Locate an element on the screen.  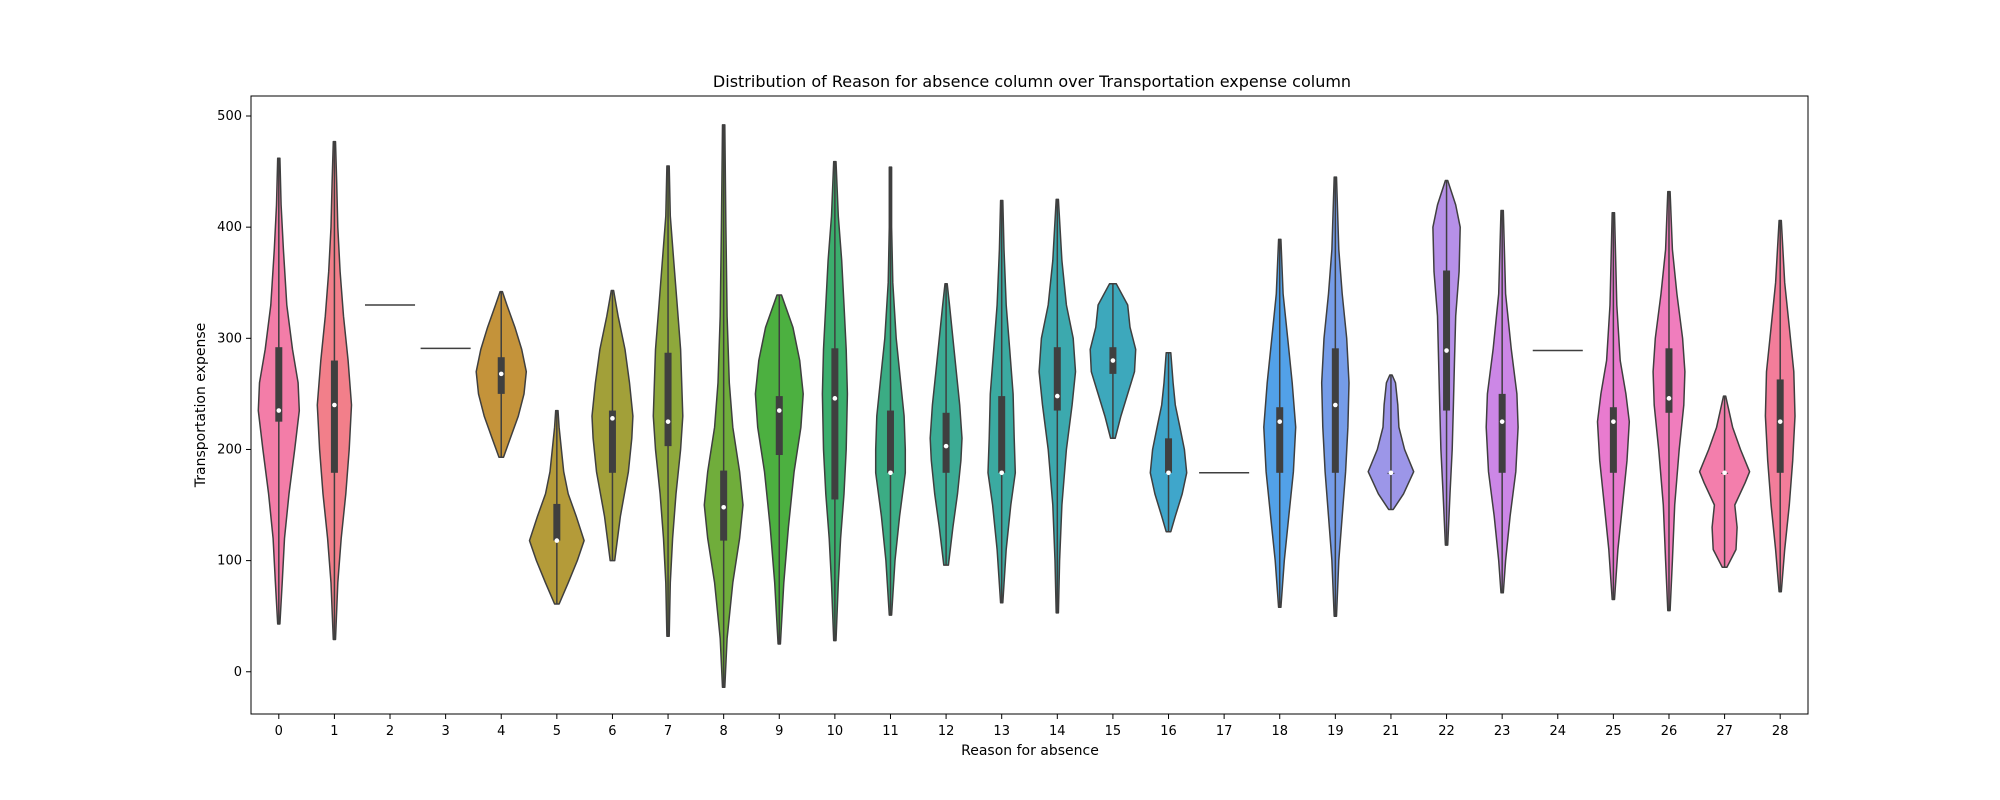
x-tick-label: 16 is located at coordinates (1168, 731).